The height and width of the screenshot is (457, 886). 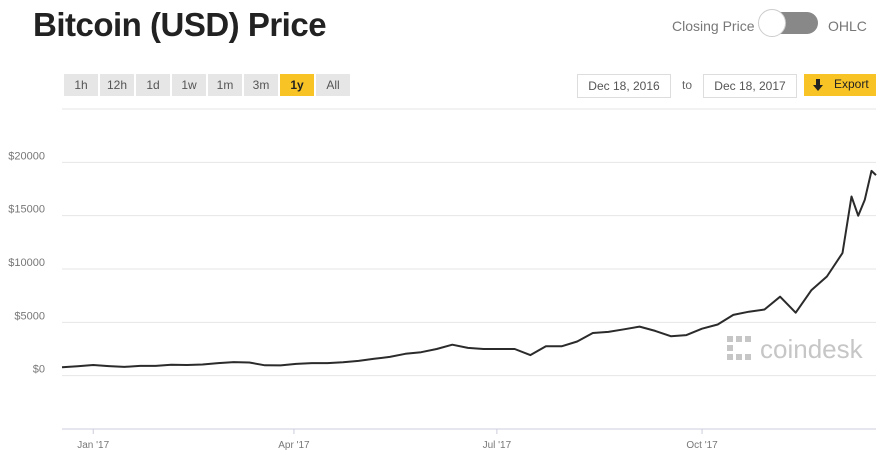 I want to click on date-from: Dec 18, 2016, so click(x=624, y=86).